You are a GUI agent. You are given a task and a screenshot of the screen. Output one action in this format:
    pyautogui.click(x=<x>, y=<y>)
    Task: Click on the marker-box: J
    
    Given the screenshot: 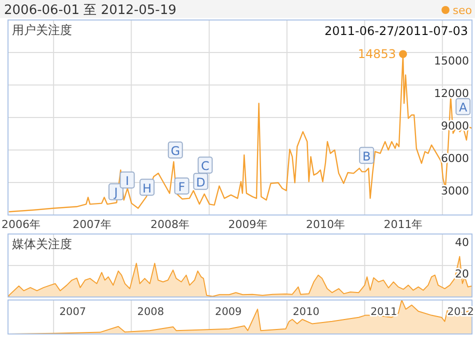 What is the action you would take?
    pyautogui.click(x=116, y=191)
    